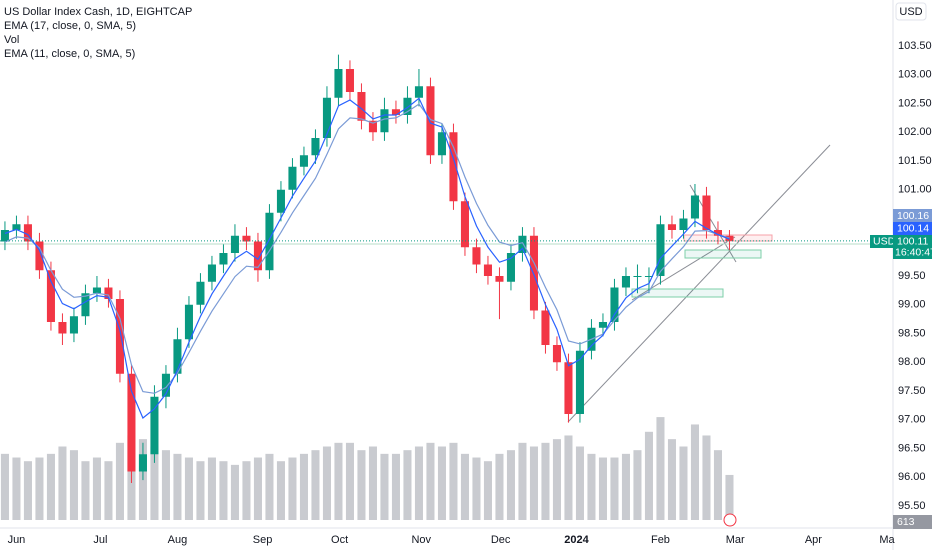  Describe the element at coordinates (723, 254) in the screenshot. I see `zone-box` at that location.